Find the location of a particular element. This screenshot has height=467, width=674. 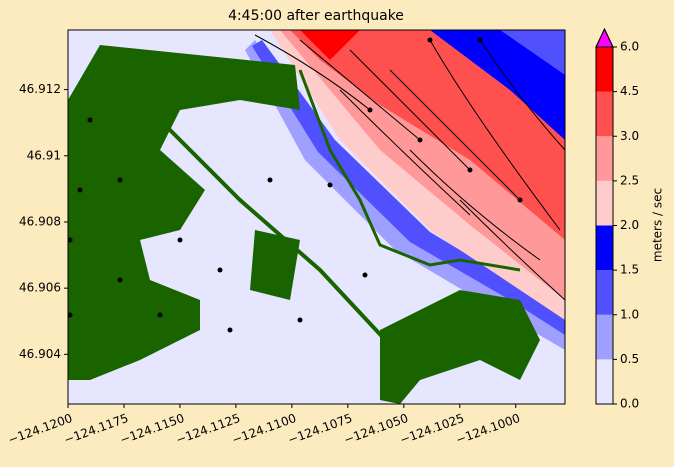

colorbar-tick-label: 6.0 is located at coordinates (629, 47).